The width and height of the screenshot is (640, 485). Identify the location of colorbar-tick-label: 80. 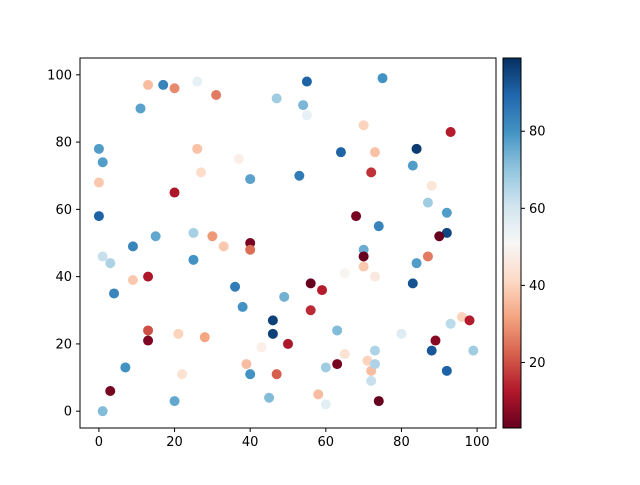
(537, 132).